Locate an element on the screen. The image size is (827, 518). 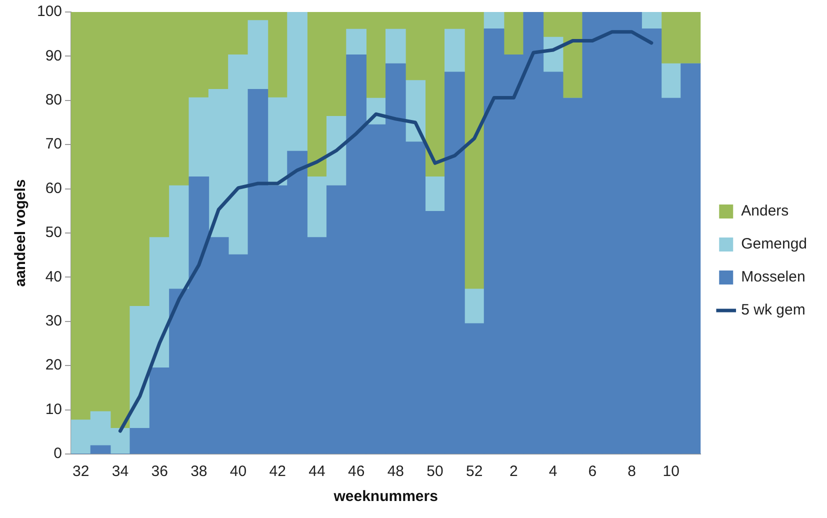
x-tick-label: 42 is located at coordinates (277, 471).